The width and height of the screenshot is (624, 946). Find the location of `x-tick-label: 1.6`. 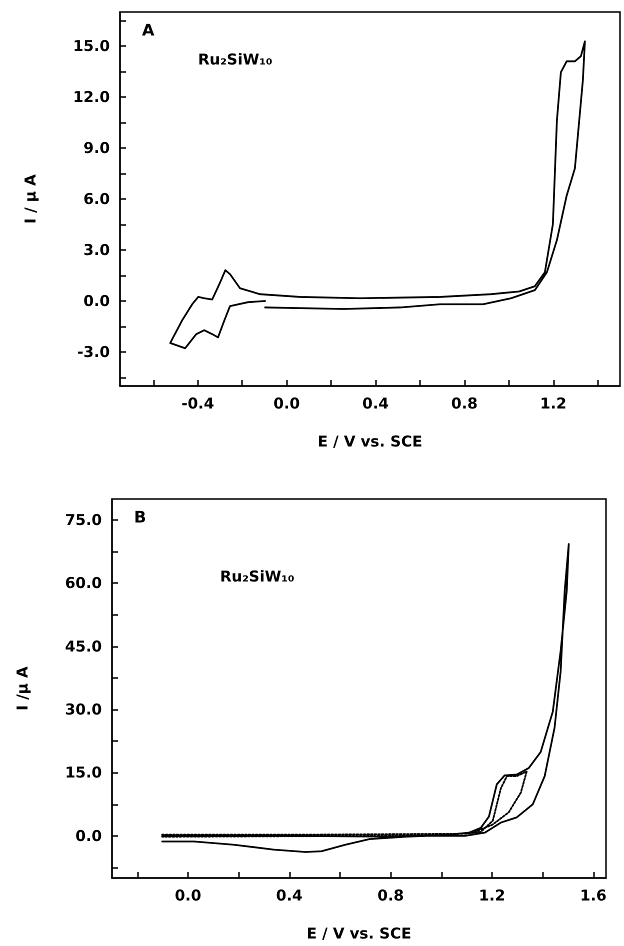

x-tick-label: 1.6 is located at coordinates (593, 895).